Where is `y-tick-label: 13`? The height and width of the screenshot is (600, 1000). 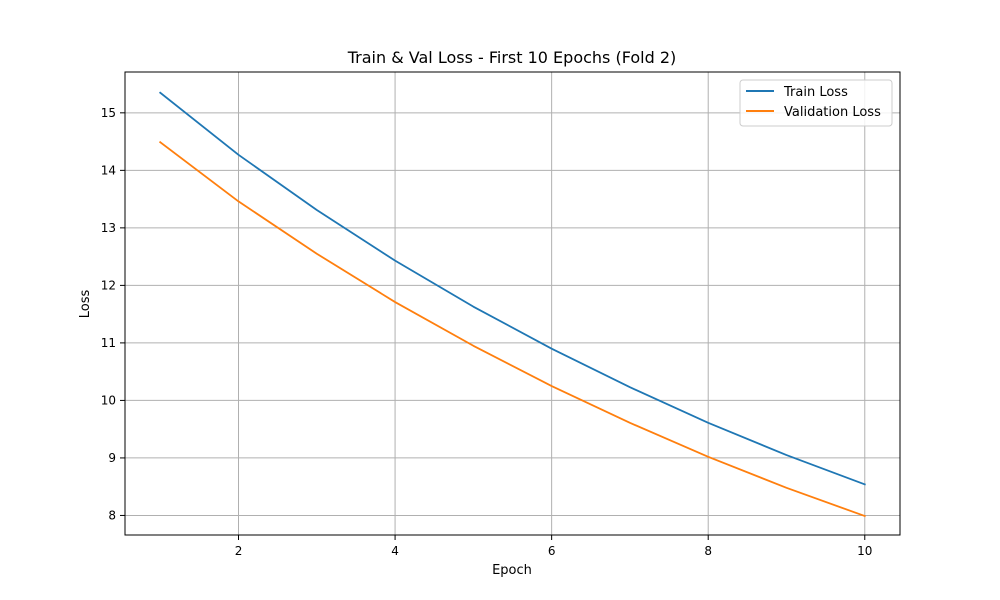 y-tick-label: 13 is located at coordinates (108, 228).